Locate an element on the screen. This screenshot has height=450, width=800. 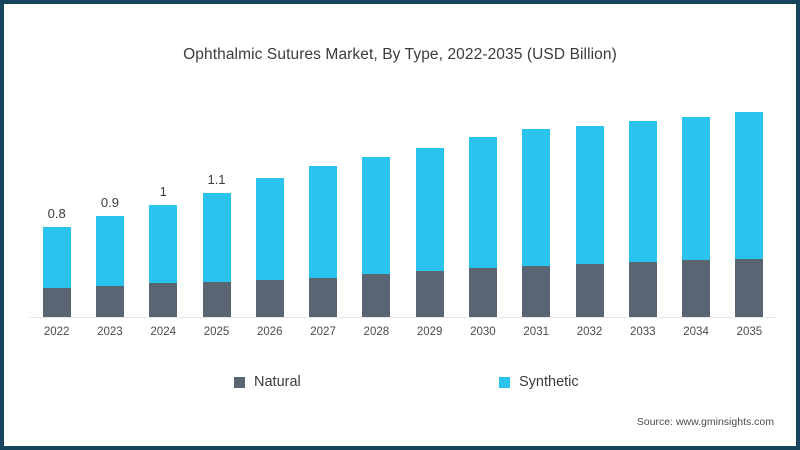
legend-label-natural: Natural is located at coordinates (277, 382).